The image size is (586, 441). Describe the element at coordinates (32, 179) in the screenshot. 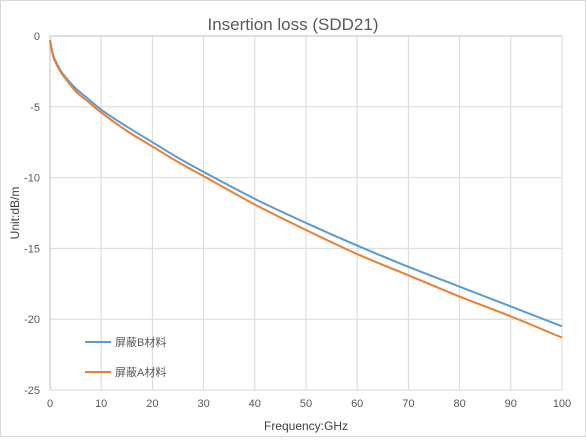

I see `y-tick-label: -10` at that location.